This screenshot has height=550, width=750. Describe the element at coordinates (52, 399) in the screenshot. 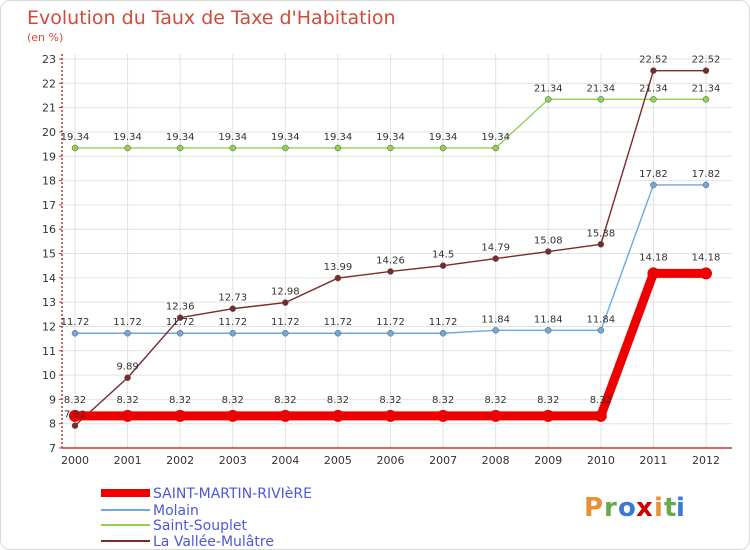

I see `y-tick-label: 9` at that location.